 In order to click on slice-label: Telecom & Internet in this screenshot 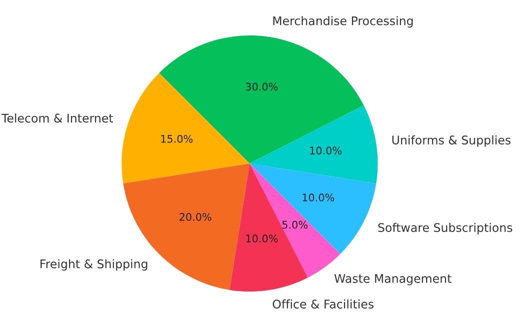, I will do `click(57, 118)`.